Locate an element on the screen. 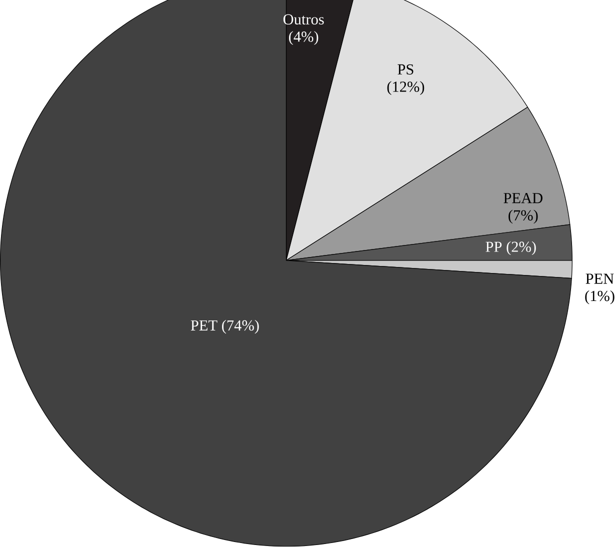 The height and width of the screenshot is (547, 615). slice-label: PET is located at coordinates (204, 325).